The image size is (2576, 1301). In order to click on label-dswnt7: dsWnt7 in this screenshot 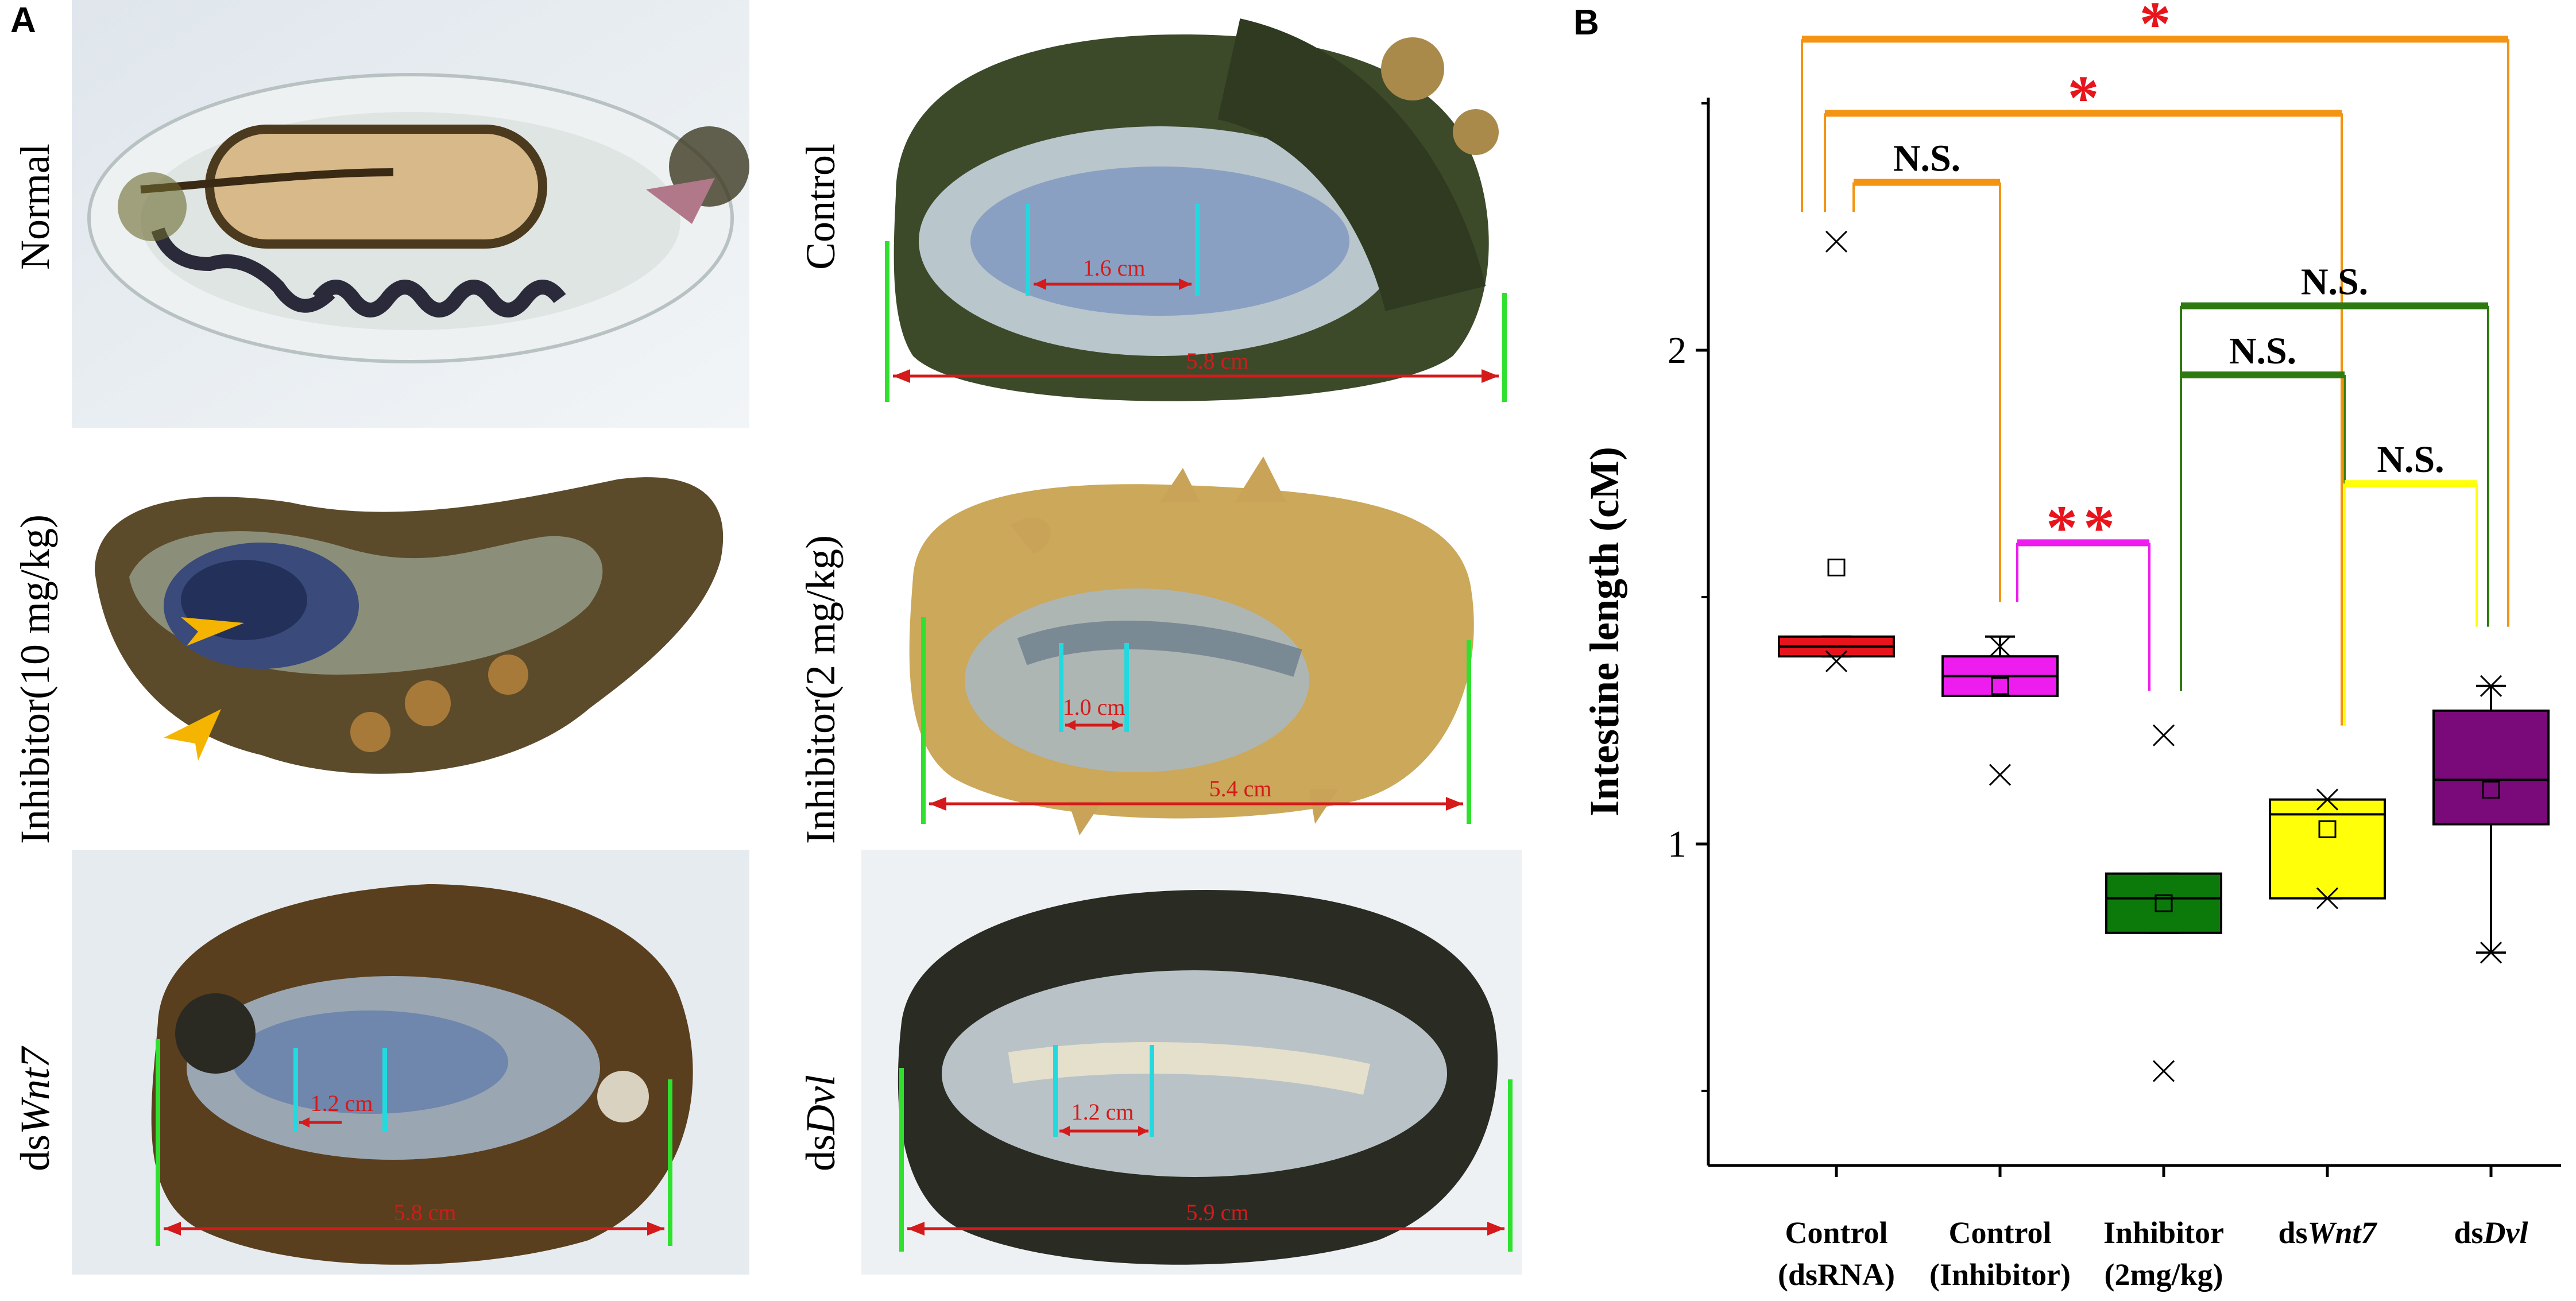, I will do `click(35, 1109)`.